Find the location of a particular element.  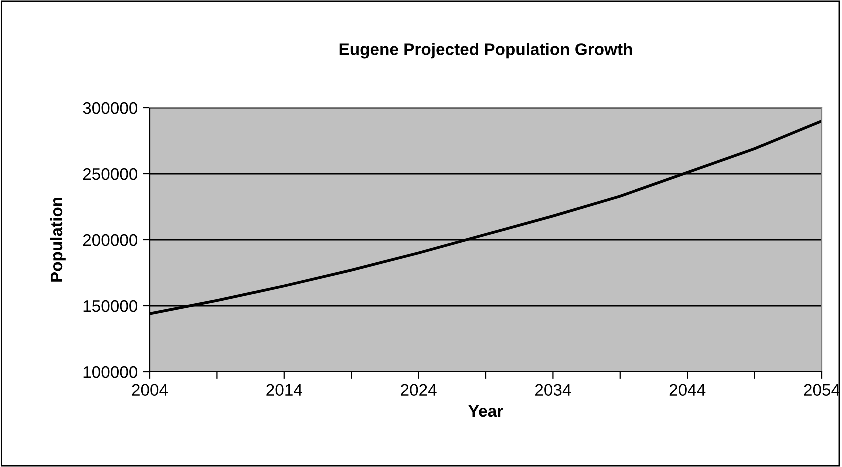

y-tick-label: 200000 is located at coordinates (110, 240).